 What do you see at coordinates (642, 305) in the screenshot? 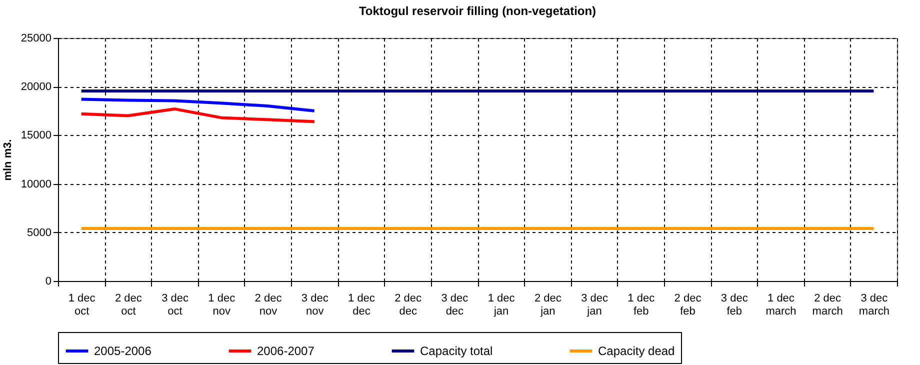
I see `x-tick-label: 1 dec feb` at bounding box center [642, 305].